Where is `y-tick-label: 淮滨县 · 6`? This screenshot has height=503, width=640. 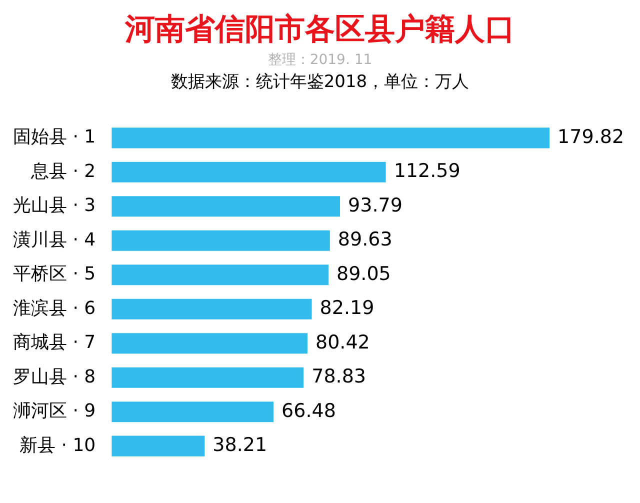
y-tick-label: 淮滨县 · 6 is located at coordinates (54, 308).